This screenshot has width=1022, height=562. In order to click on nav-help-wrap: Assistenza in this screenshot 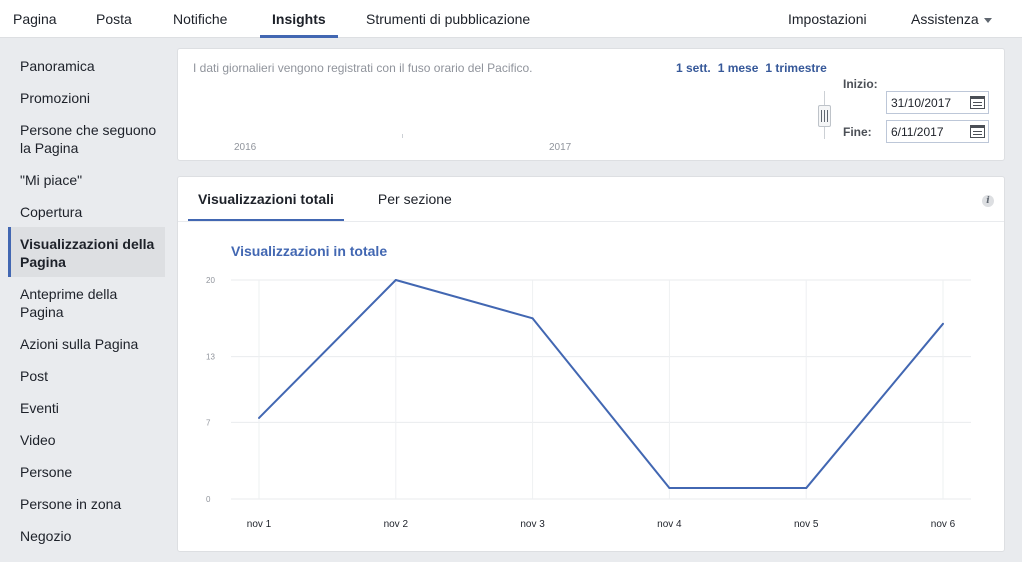, I will do `click(951, 19)`.